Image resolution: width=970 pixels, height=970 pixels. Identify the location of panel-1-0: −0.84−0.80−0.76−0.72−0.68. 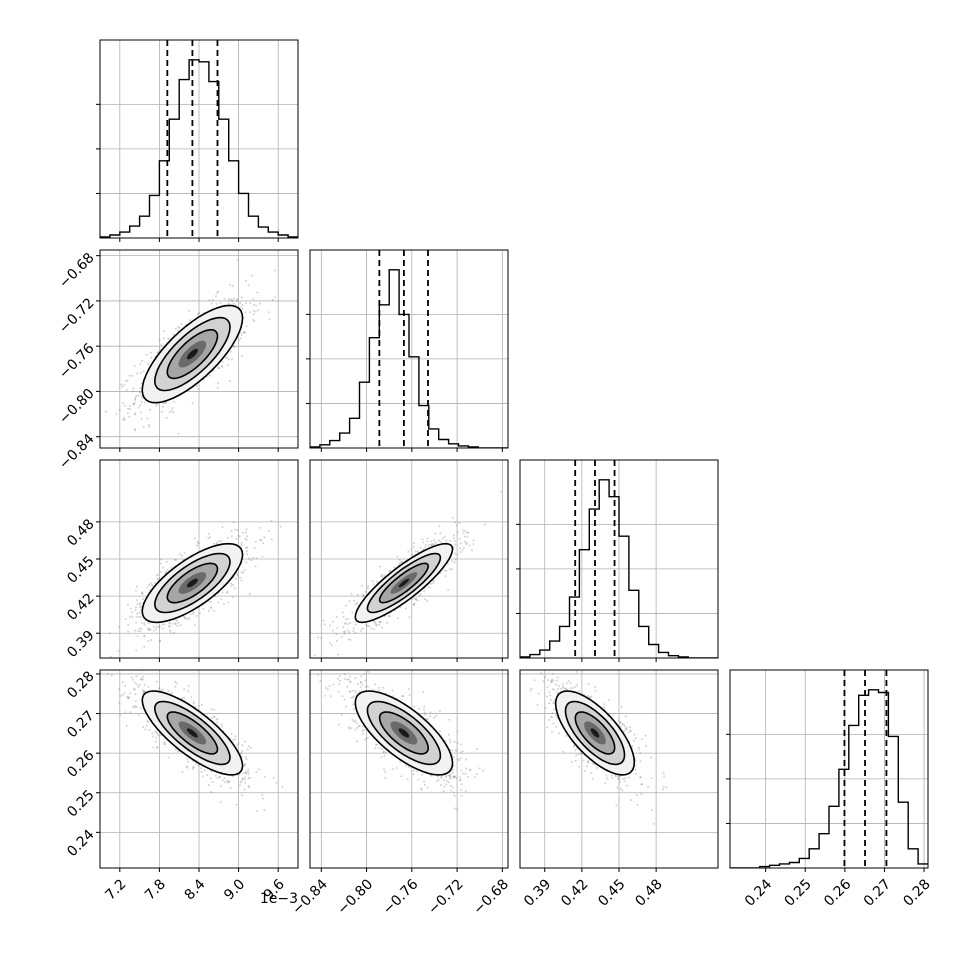
(177, 361).